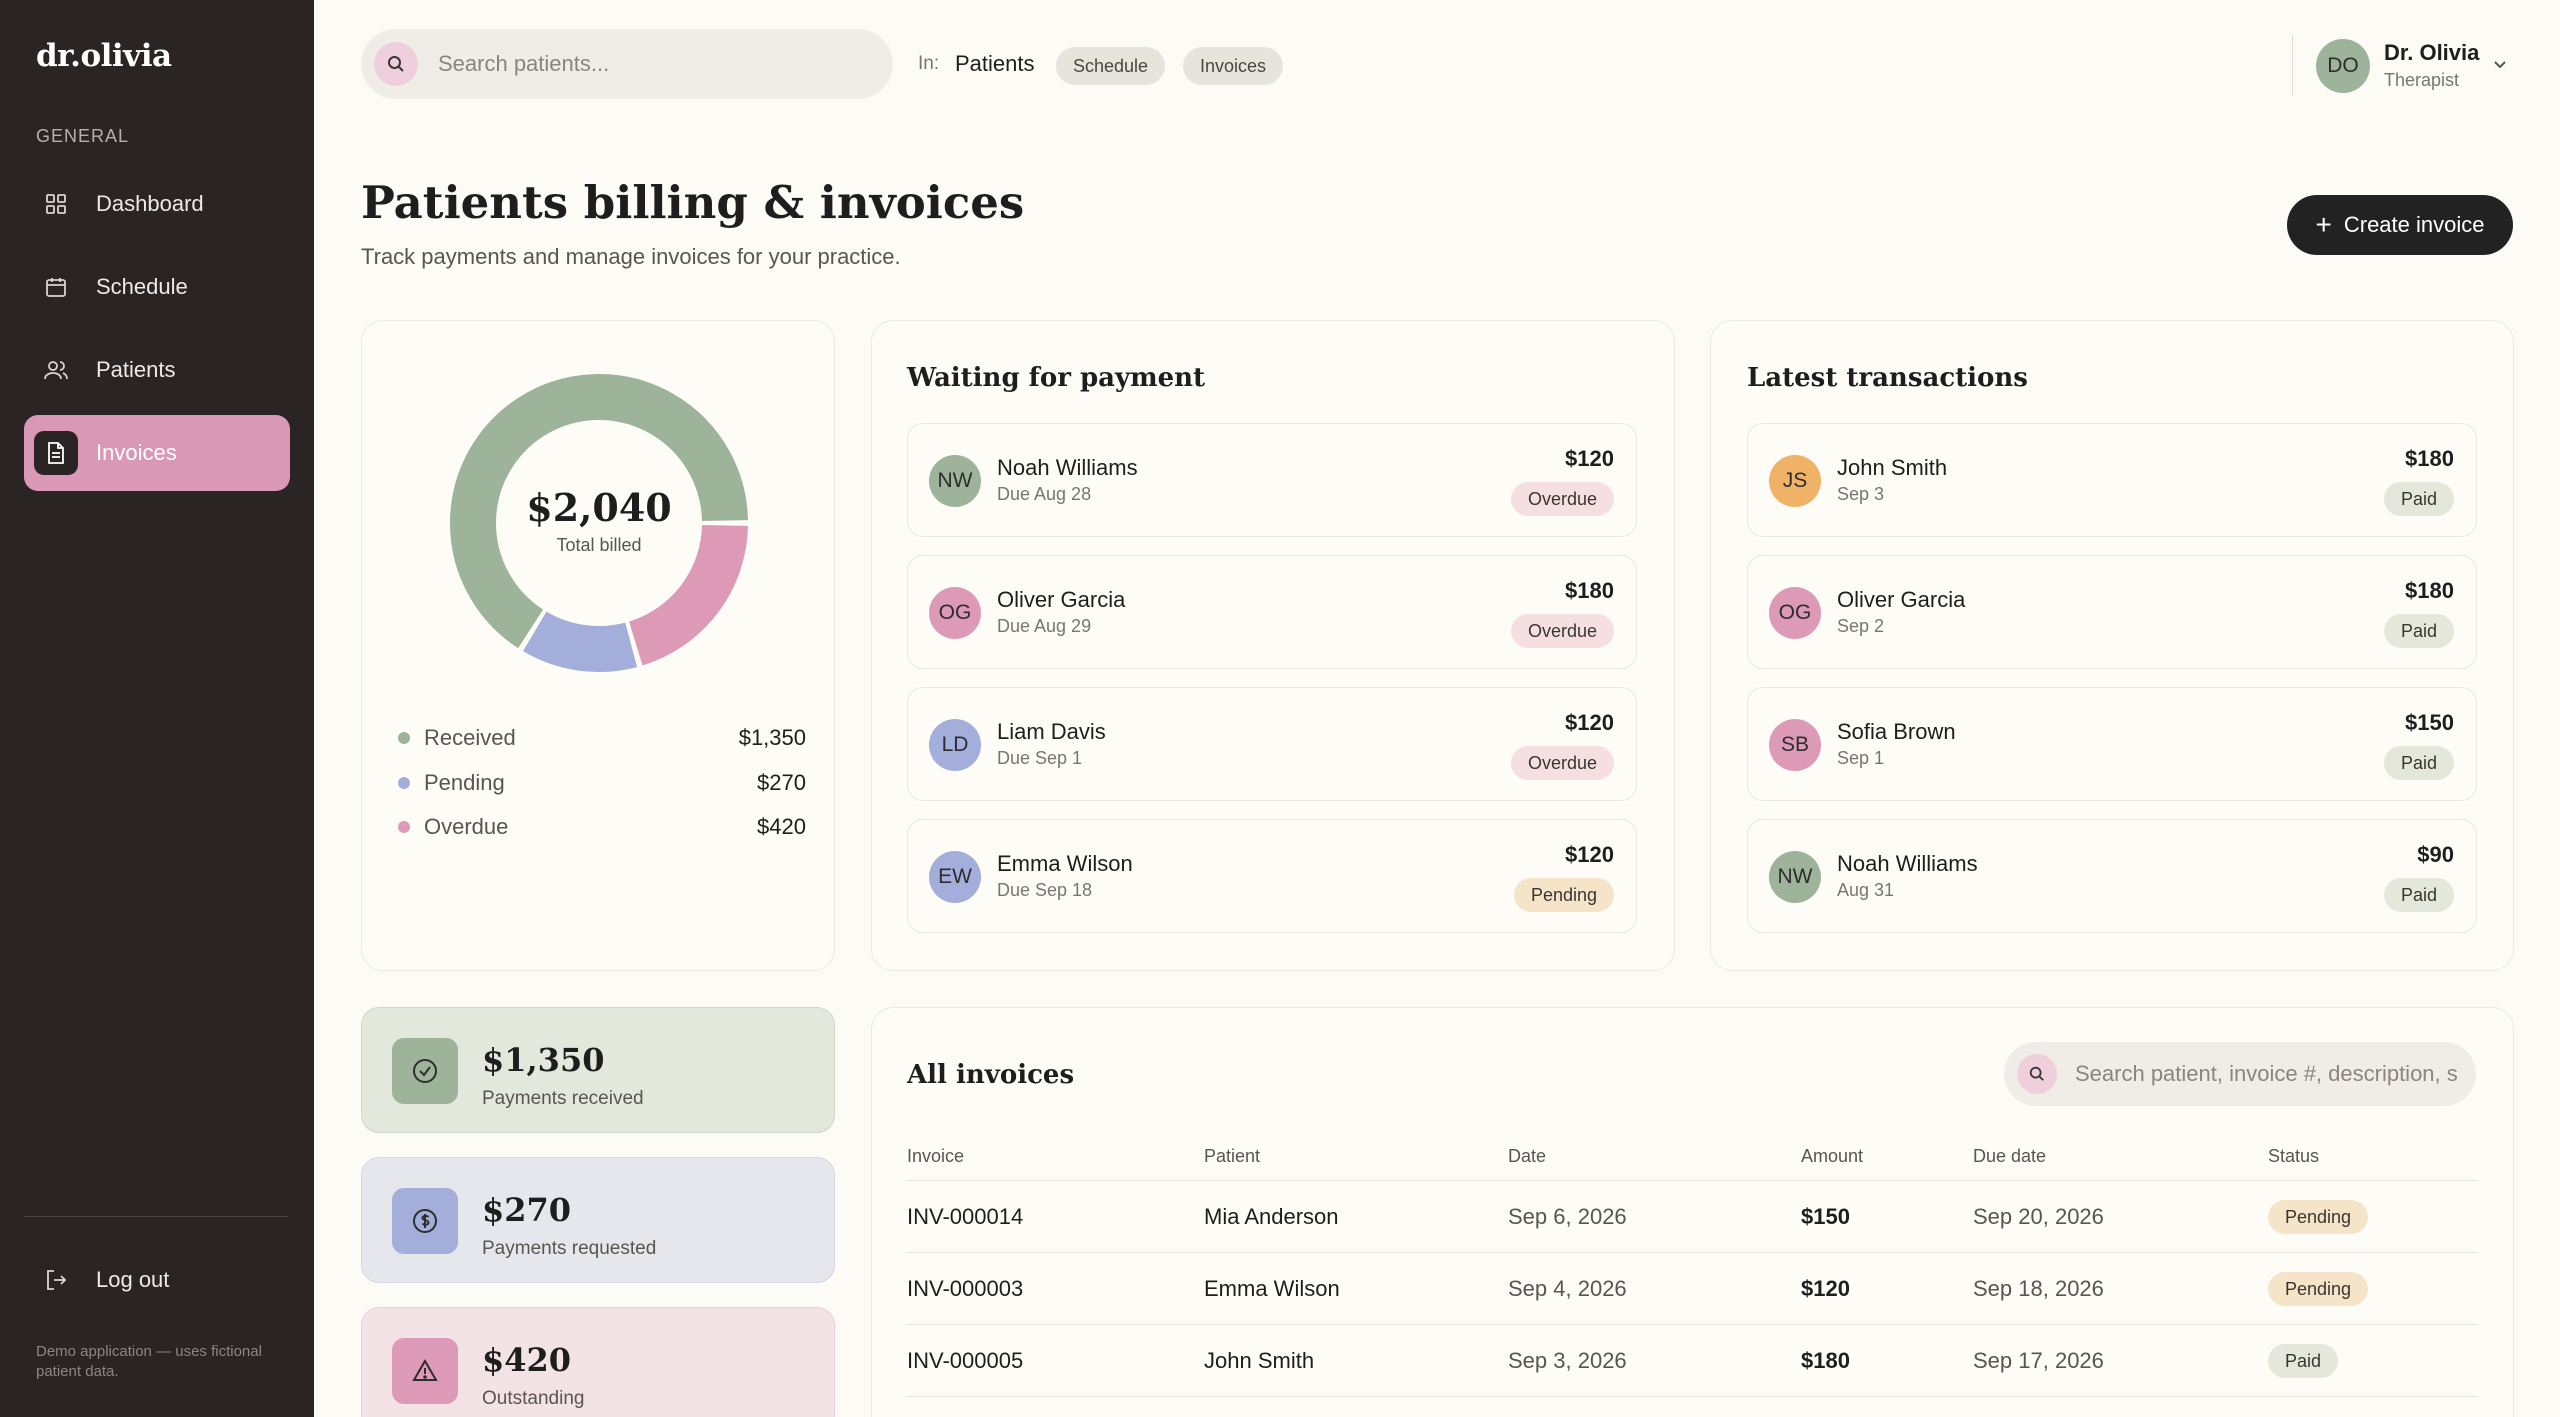  I want to click on invoice-patient: Emma Wilson, so click(1272, 1288).